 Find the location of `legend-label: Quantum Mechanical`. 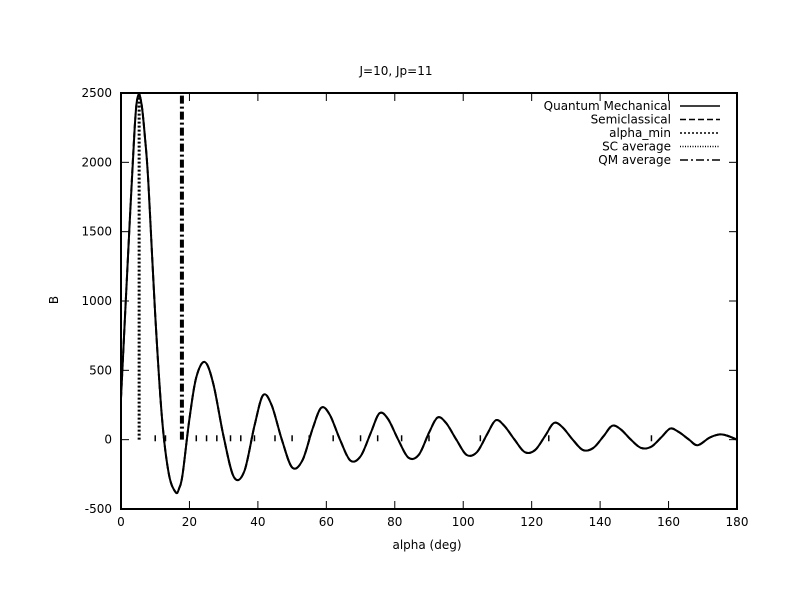

legend-label: Quantum Mechanical is located at coordinates (607, 106).